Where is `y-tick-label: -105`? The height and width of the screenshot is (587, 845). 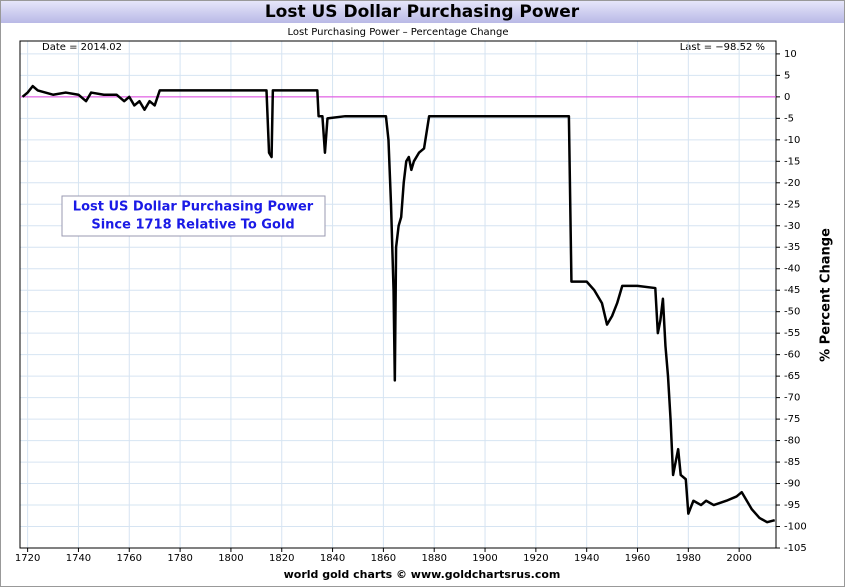 y-tick-label: -105 is located at coordinates (795, 548).